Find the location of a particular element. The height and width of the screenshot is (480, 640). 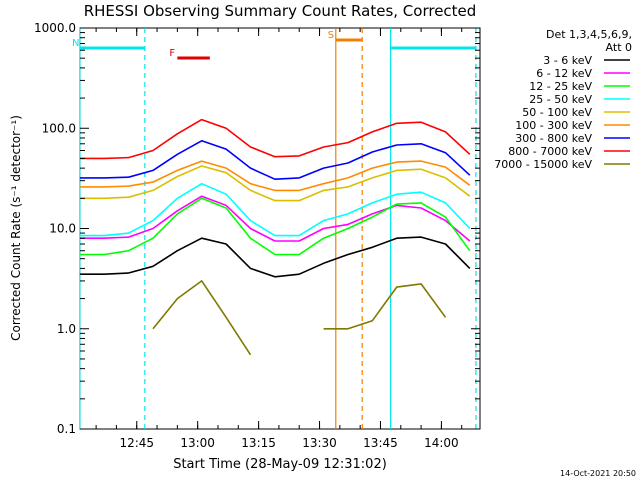

legend-entry-label: 6 - 12 keV is located at coordinates (564, 73).